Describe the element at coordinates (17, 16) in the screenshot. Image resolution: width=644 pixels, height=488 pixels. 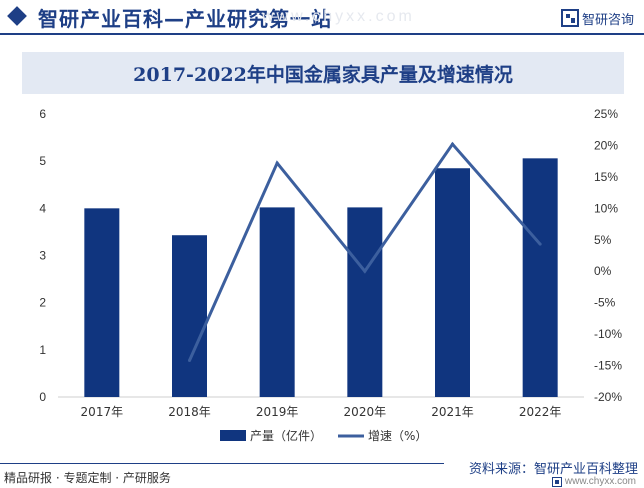
I see `diamond-icon` at that location.